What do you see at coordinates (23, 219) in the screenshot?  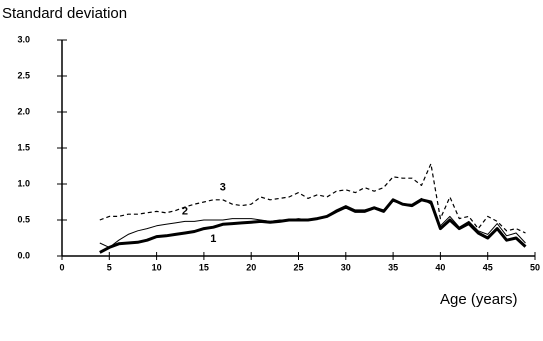 I see `y-tick-label: 0.5` at bounding box center [23, 219].